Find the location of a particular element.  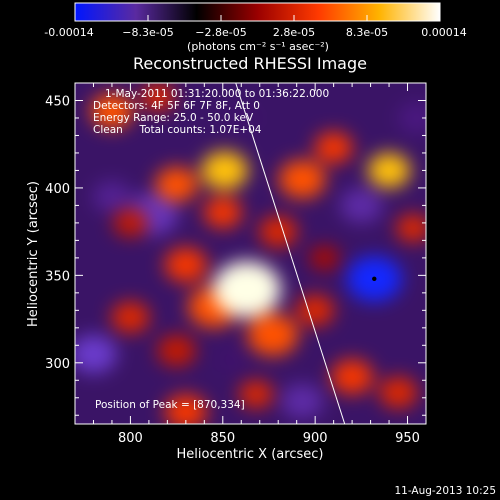

clean-annotation: Clean Total counts: 1.07E+04 is located at coordinates (177, 130).